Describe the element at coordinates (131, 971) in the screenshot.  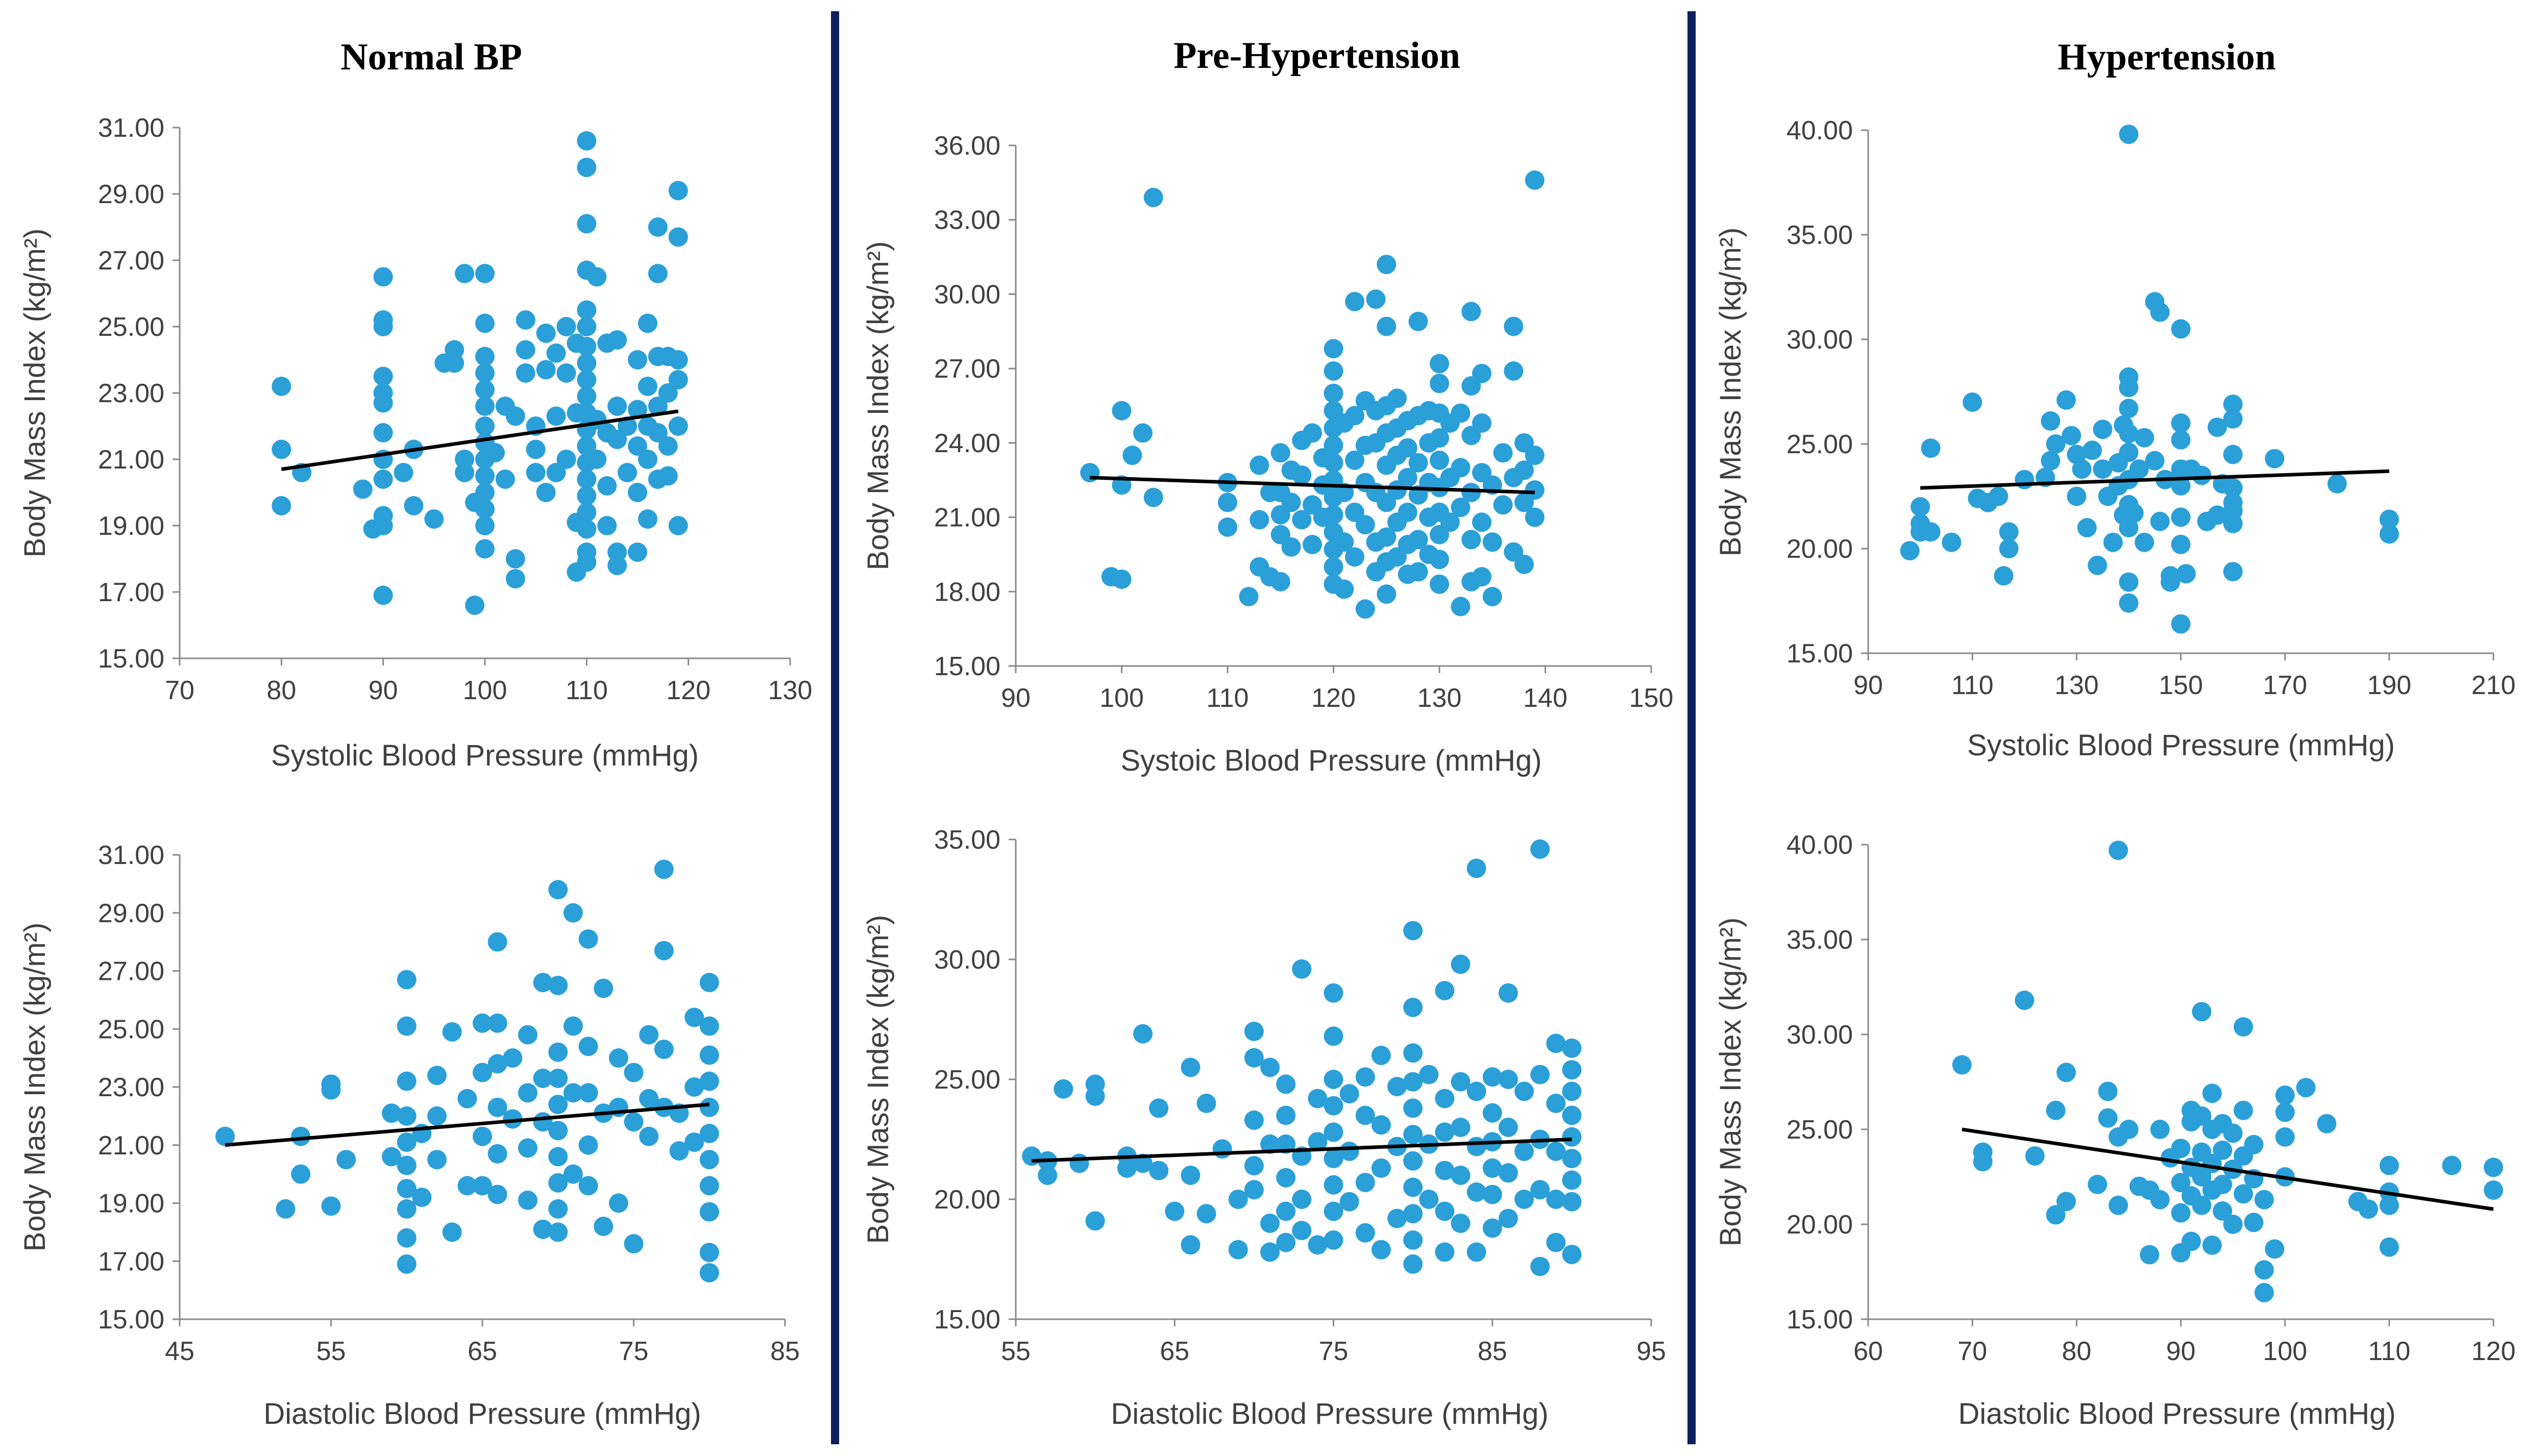
I see `y-tick-label: 27.00` at that location.